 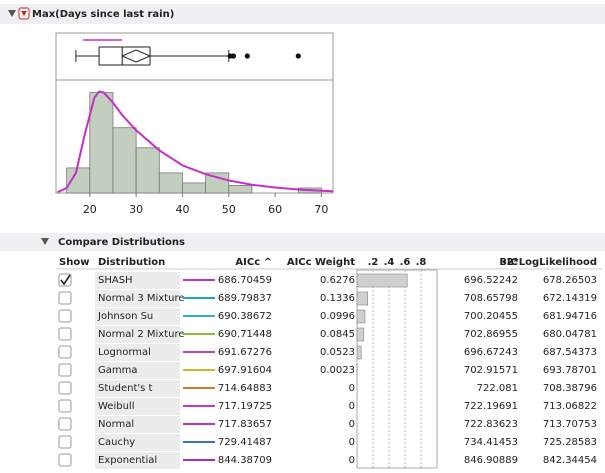 I want to click on bic: 700.20455, so click(x=491, y=316).